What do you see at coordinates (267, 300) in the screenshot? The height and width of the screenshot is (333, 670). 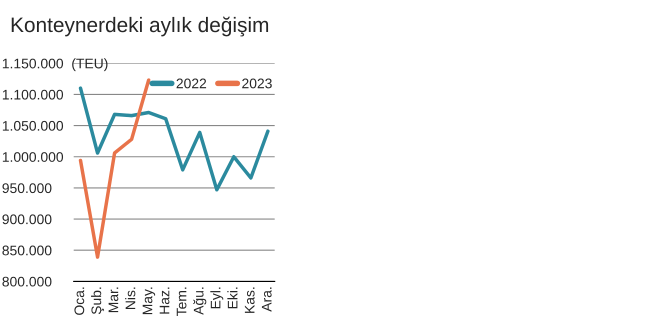 I see `x-tick-label: Ara.` at bounding box center [267, 300].